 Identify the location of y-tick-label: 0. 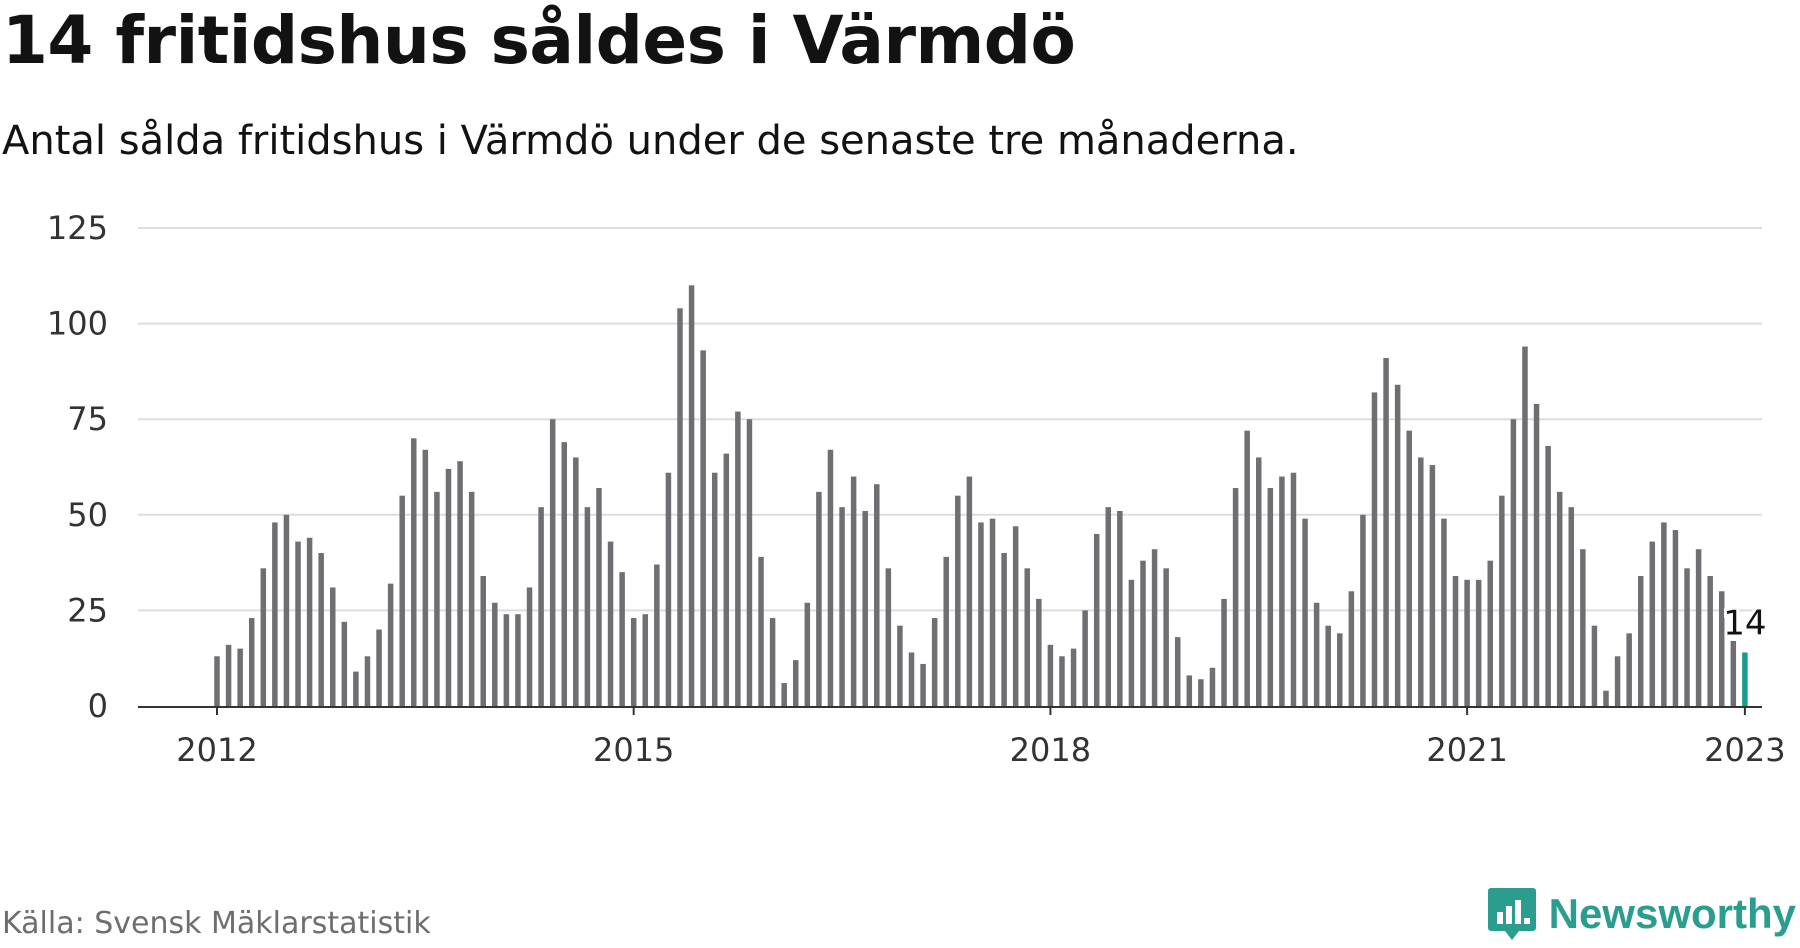
(98, 706).